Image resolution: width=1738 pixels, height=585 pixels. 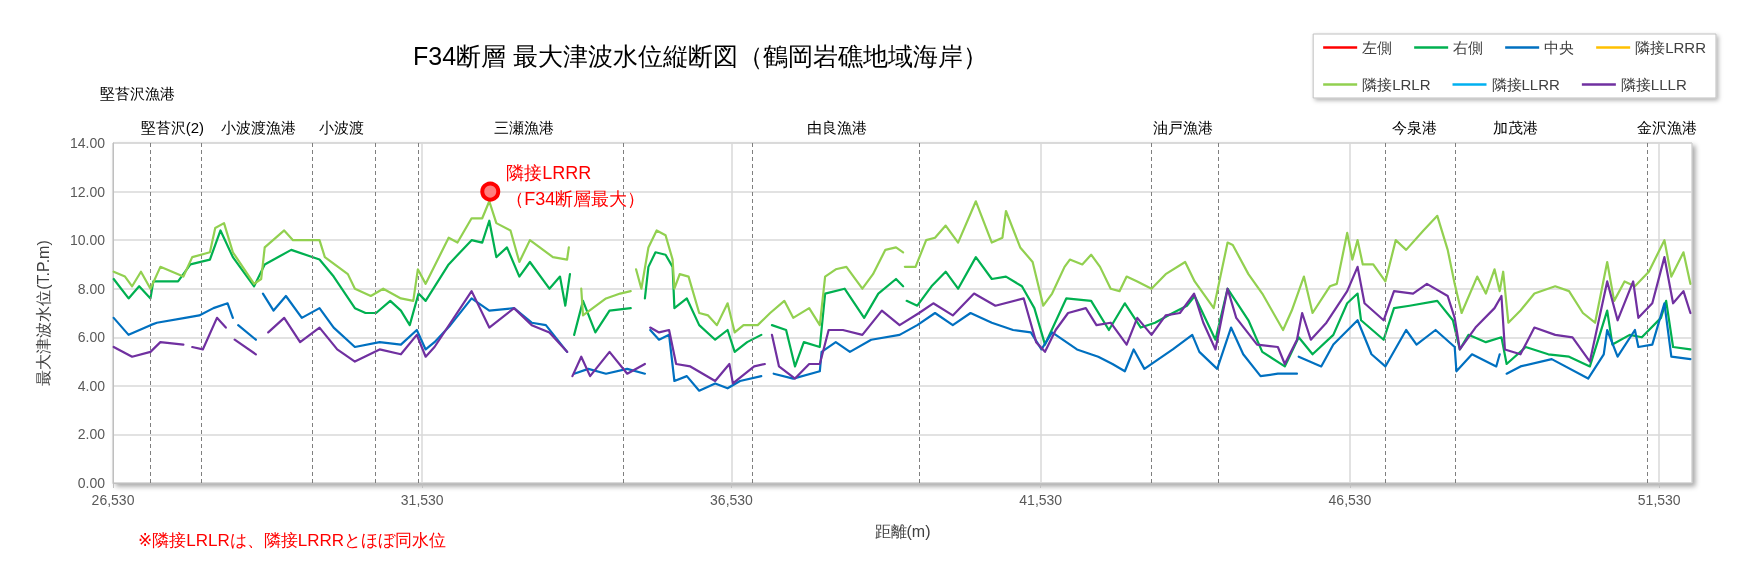 What do you see at coordinates (1671, 47) in the screenshot?
I see `legend-label: 隣接LRRR` at bounding box center [1671, 47].